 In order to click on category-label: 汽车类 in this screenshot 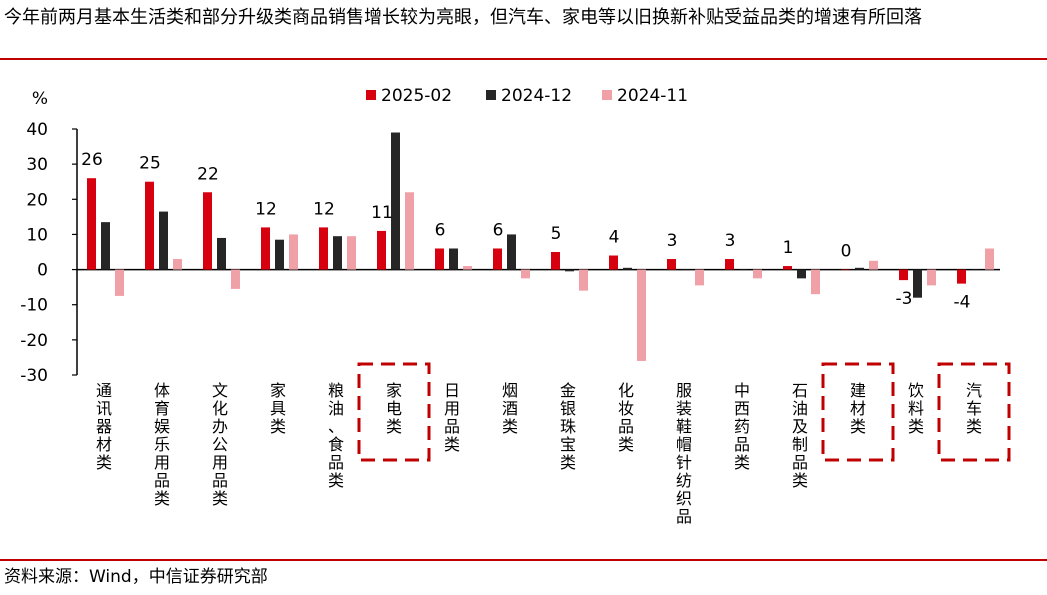, I will do `click(974, 408)`.